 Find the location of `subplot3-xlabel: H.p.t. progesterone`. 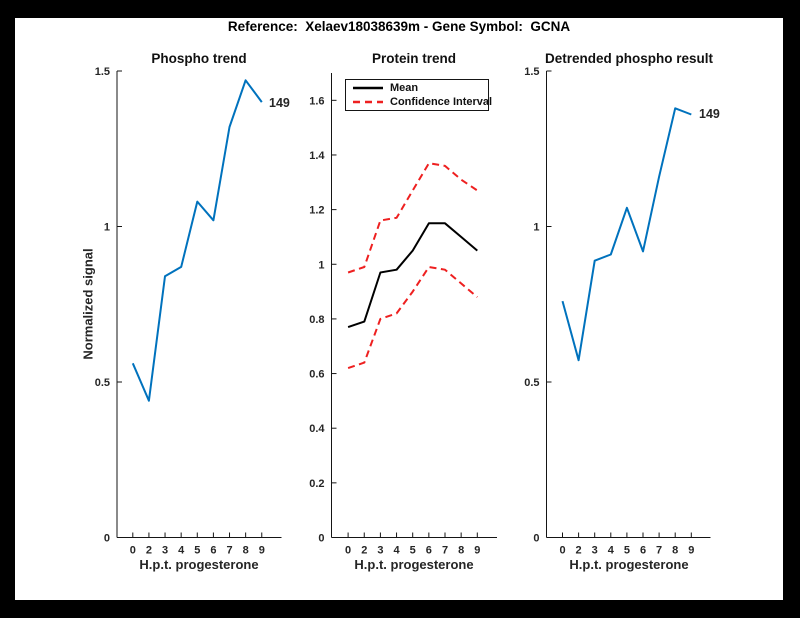

subplot3-xlabel: H.p.t. progesterone is located at coordinates (629, 564).